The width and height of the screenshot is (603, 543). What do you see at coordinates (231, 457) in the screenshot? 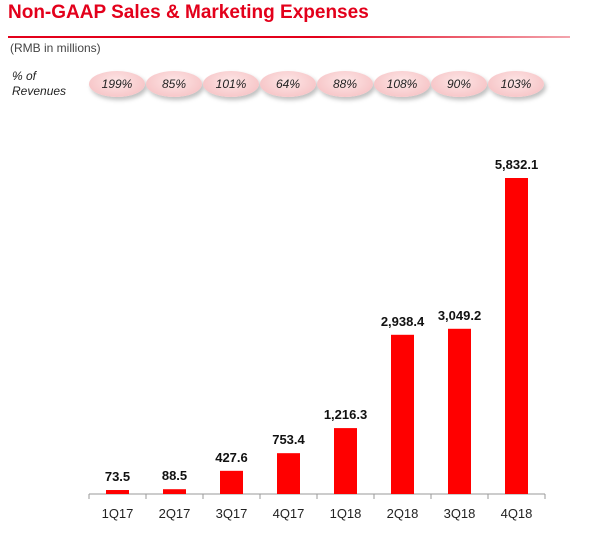
I see `value-label-3q17: 427.6` at bounding box center [231, 457].